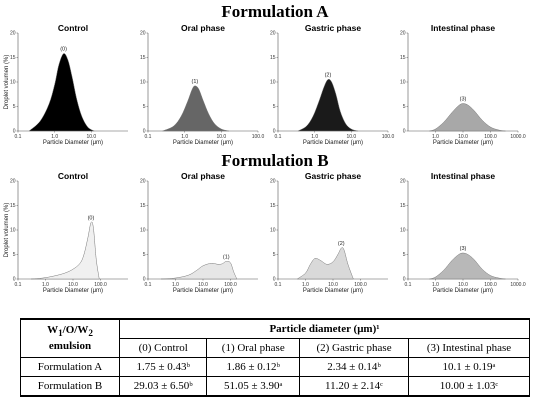 This screenshot has height=405, width=550. Describe the element at coordinates (354, 386) in the screenshot. I see `table-cell: 11.20 ± 2.14ᶜ` at that location.